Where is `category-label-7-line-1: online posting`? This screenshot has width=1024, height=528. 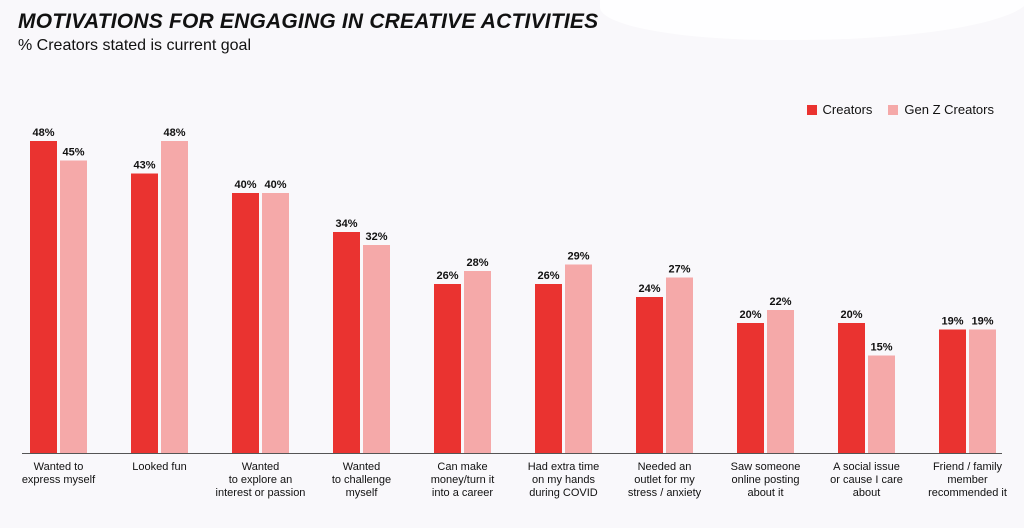
category-label-7-line-1: online posting is located at coordinates (766, 480).